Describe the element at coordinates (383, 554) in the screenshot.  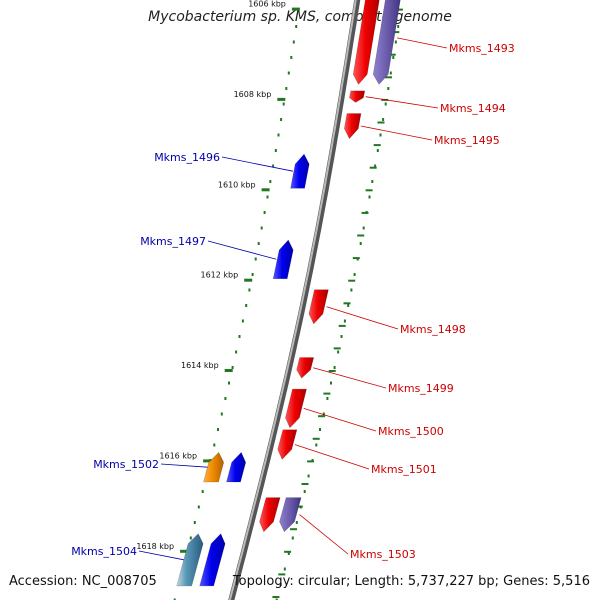
I see `gene-label-mkms-1503: Mkms_1503` at that location.